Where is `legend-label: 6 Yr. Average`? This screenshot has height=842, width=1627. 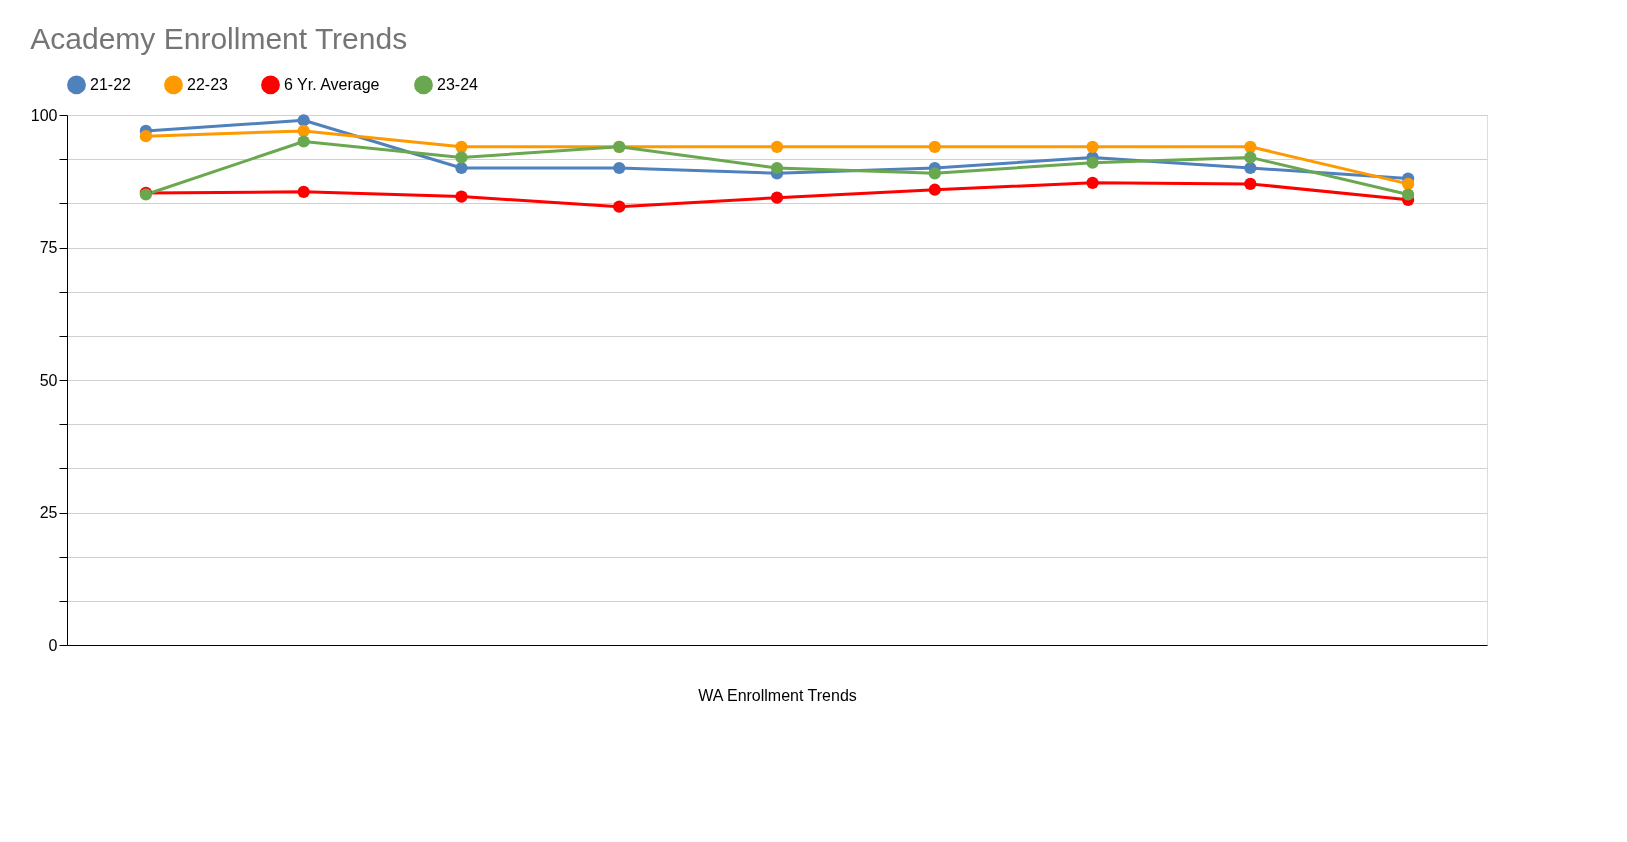
legend-label: 6 Yr. Average is located at coordinates (332, 84).